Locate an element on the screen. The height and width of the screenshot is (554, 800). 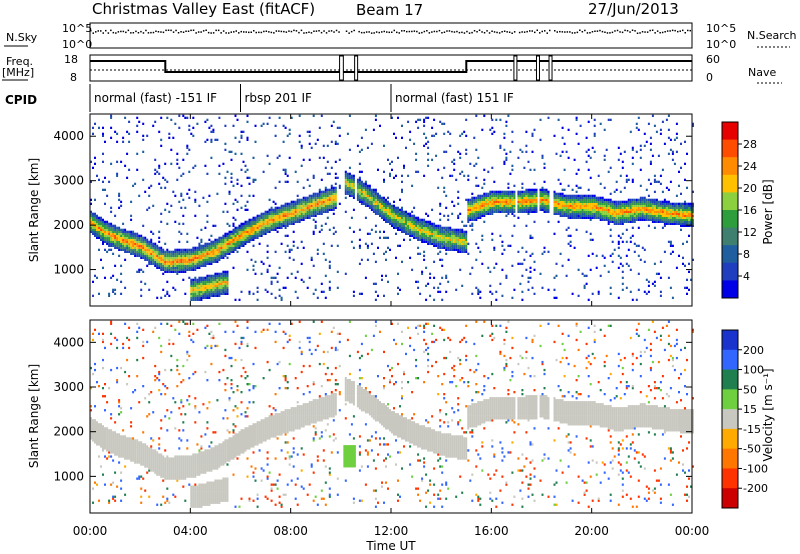
noise-tick-top-left: 10^5 is located at coordinates (77, 28).